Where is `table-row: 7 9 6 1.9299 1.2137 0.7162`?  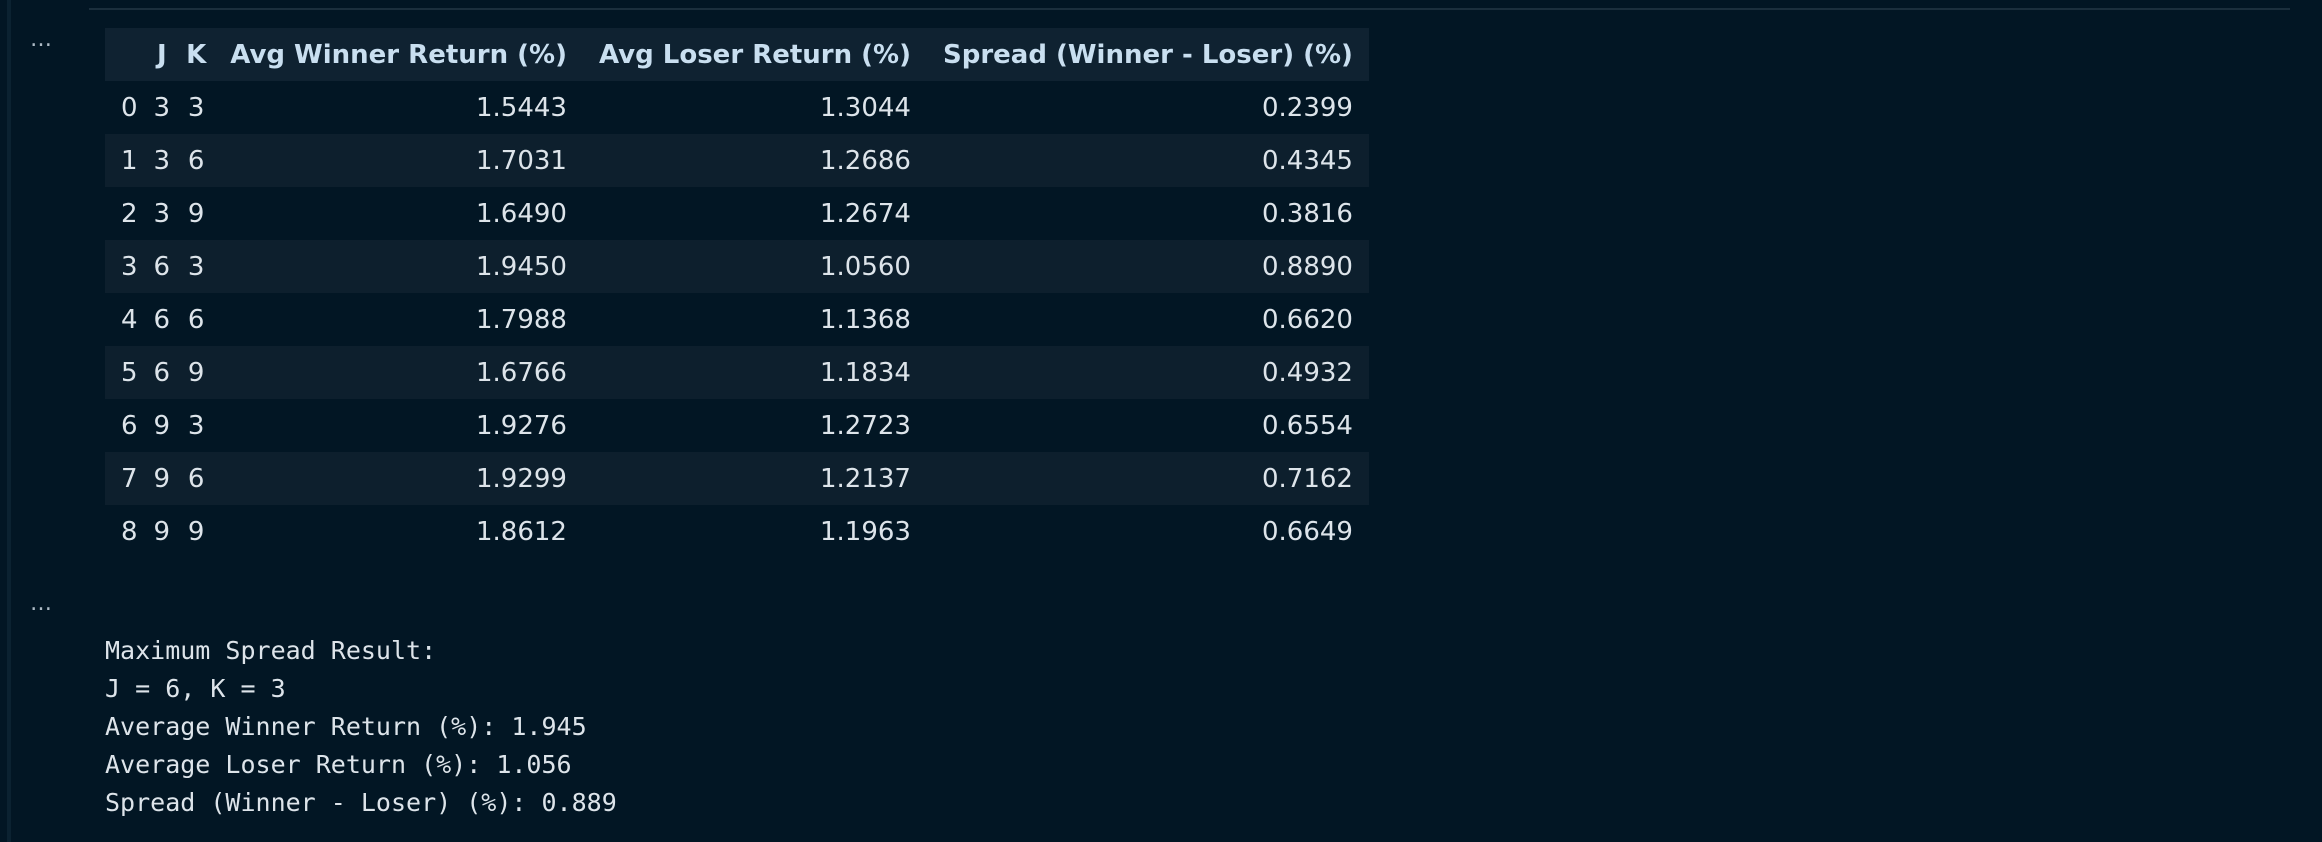
table-row: 7 9 6 1.9299 1.2137 0.7162 is located at coordinates (737, 478).